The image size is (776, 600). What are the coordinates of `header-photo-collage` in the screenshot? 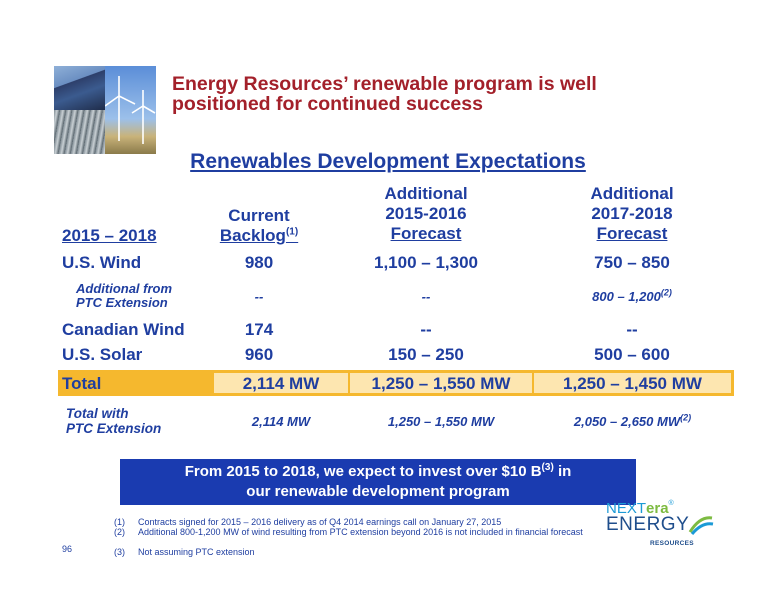 It's located at (105, 110).